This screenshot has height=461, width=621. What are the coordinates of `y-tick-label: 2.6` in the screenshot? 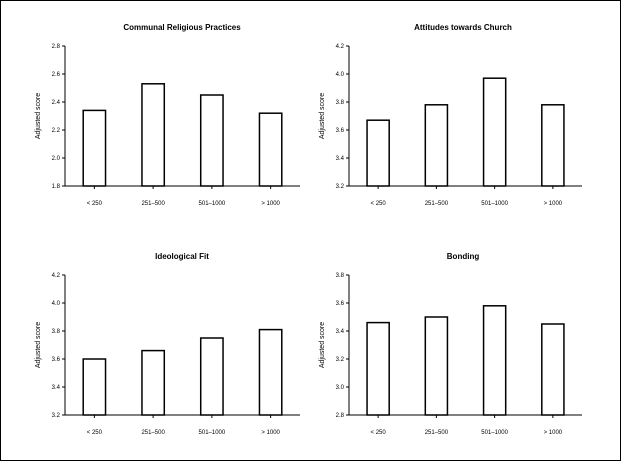 It's located at (56, 75).